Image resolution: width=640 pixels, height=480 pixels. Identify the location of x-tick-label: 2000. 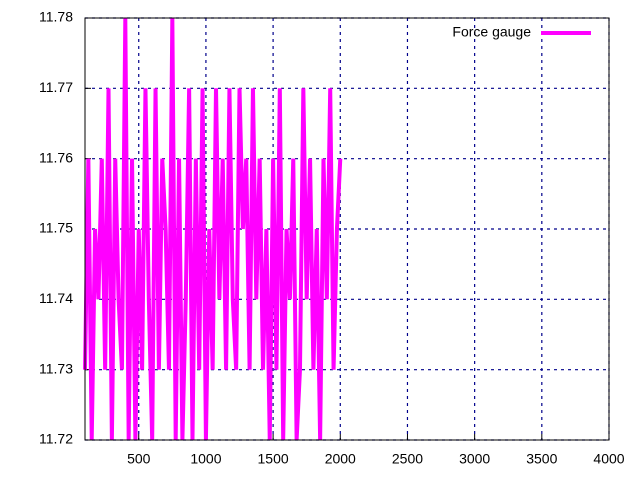
(340, 459).